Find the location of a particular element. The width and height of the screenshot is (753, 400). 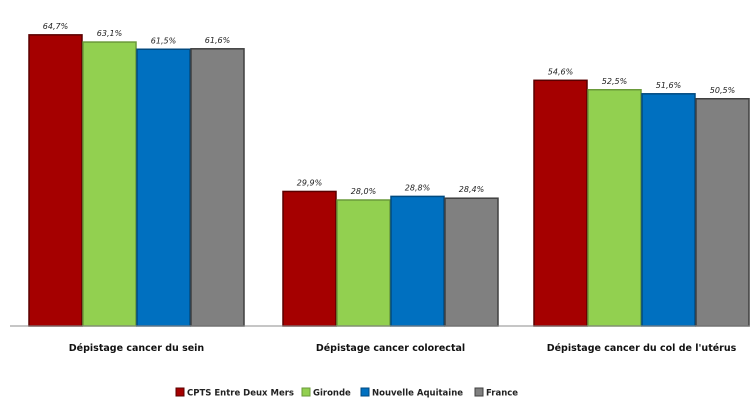

data-label-1-3: 54,6% is located at coordinates (560, 71).